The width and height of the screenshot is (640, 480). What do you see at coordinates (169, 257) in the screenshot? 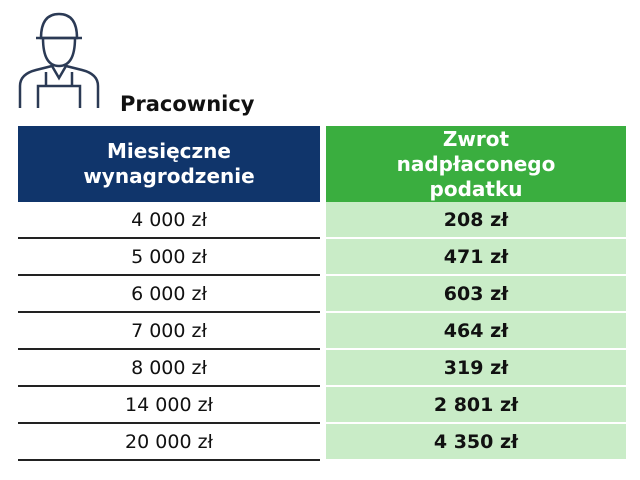
I see `salary-cell: 5 000 zł` at bounding box center [169, 257].